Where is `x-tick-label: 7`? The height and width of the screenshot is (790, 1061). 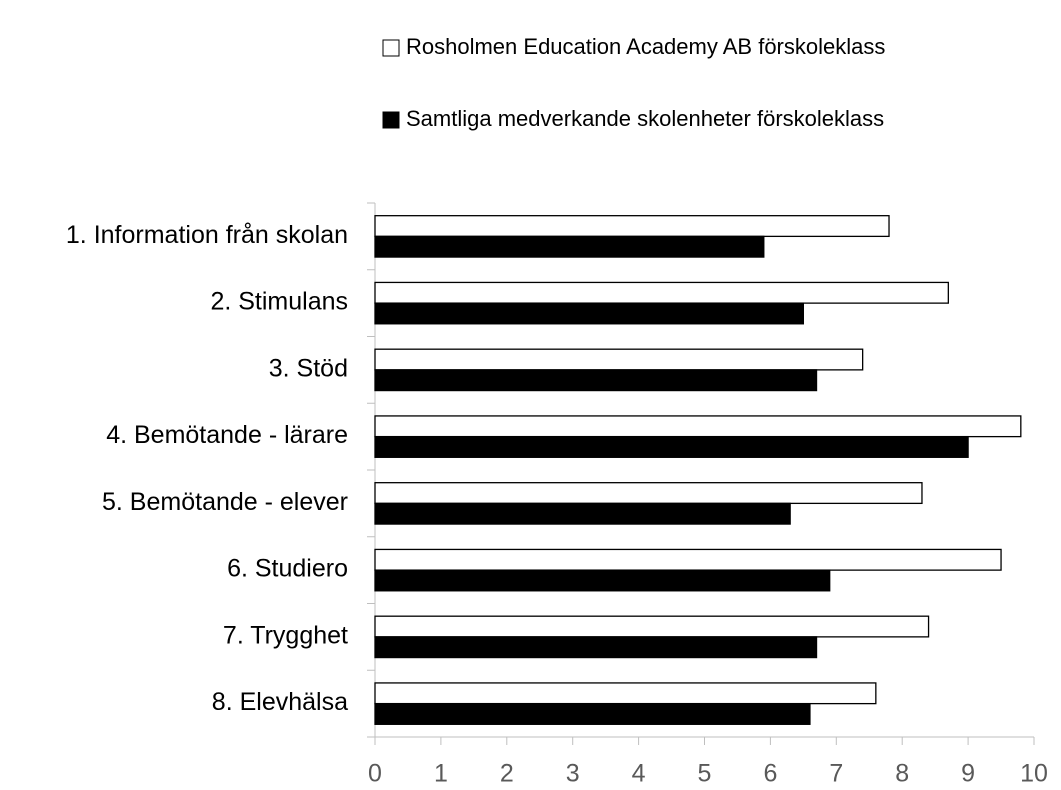 x-tick-label: 7 is located at coordinates (836, 772).